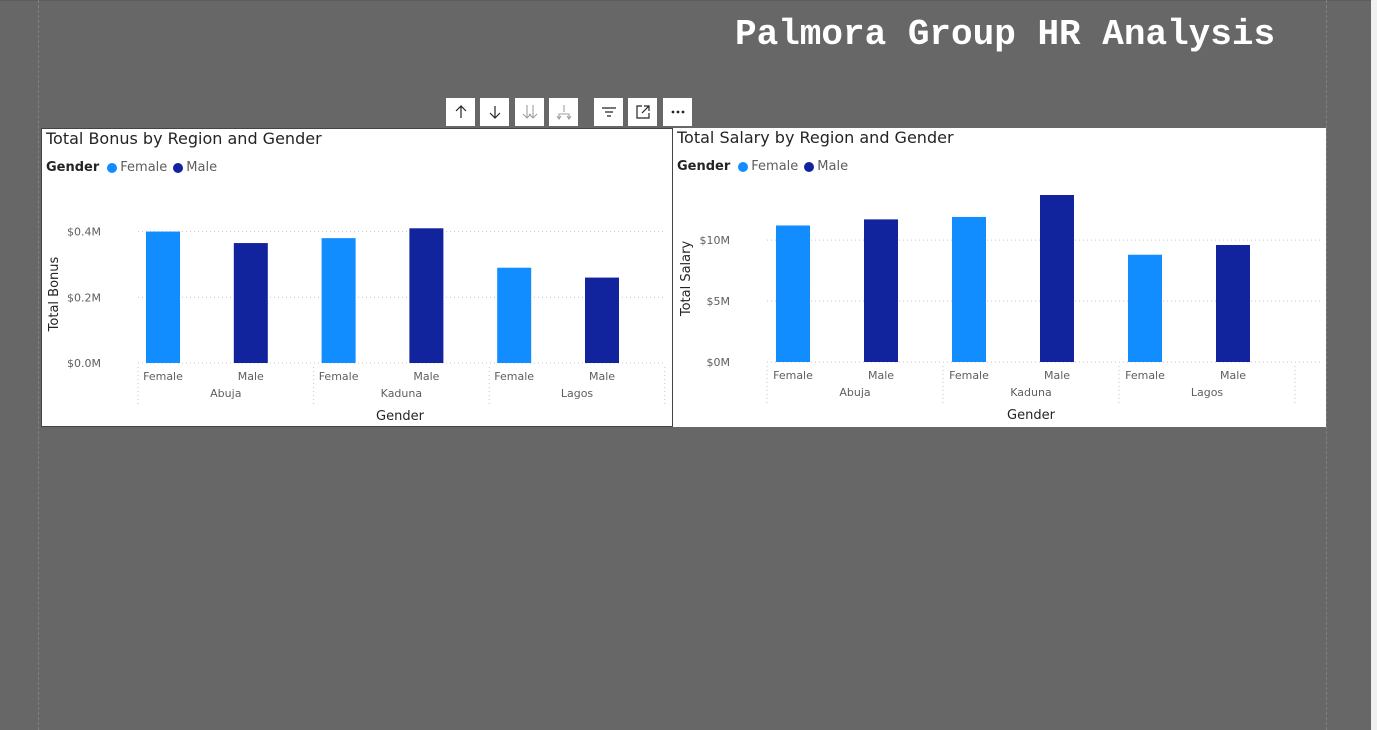 This screenshot has width=1377, height=730. What do you see at coordinates (715, 240) in the screenshot?
I see `y-tick-label: $10M` at bounding box center [715, 240].